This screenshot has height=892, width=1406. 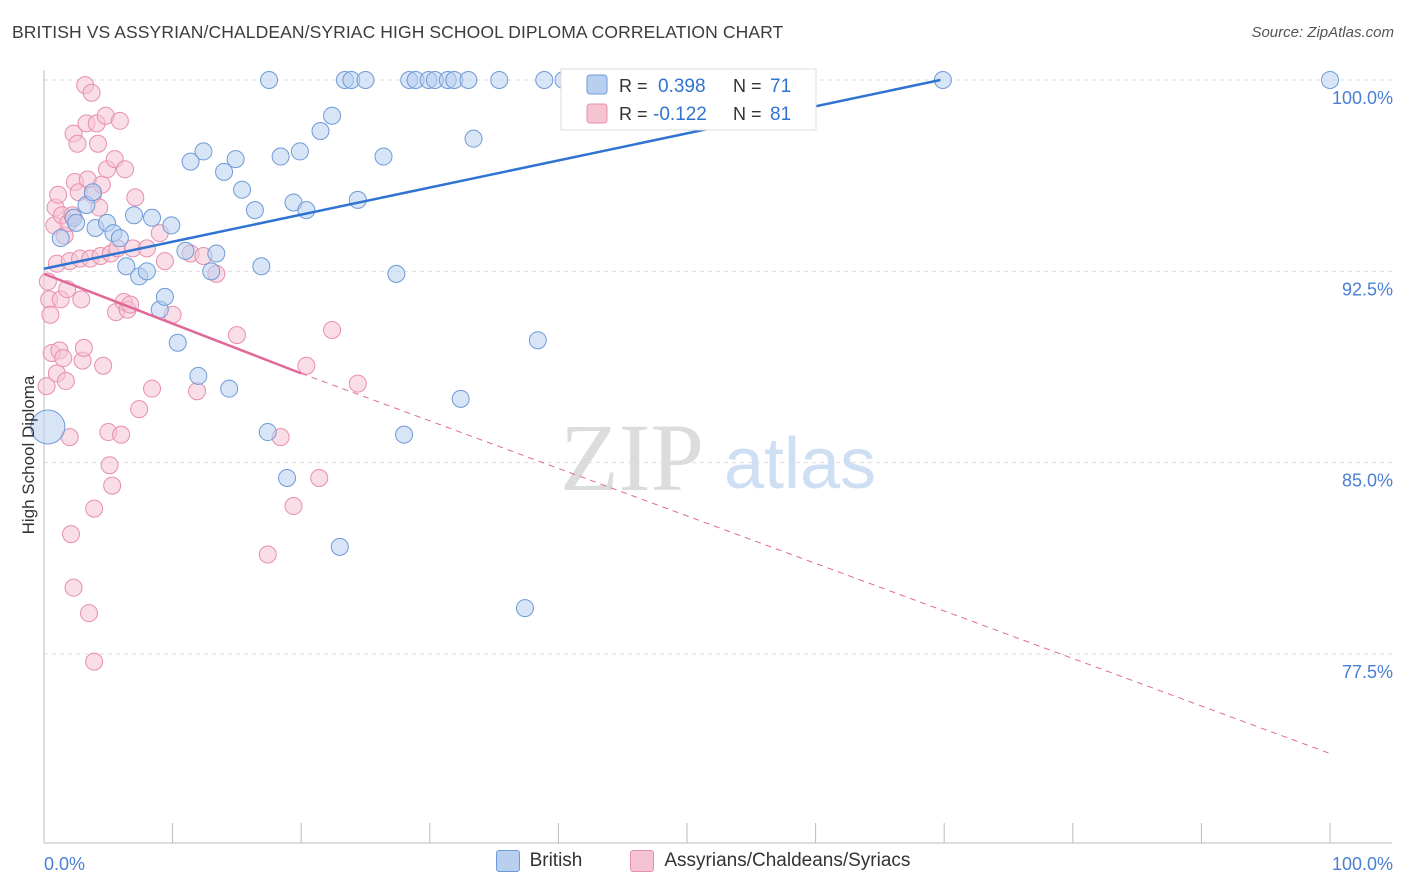 I want to click on legend-assyrian-label: Assyrians/Chaldeans/Syriacs, so click(x=787, y=860).